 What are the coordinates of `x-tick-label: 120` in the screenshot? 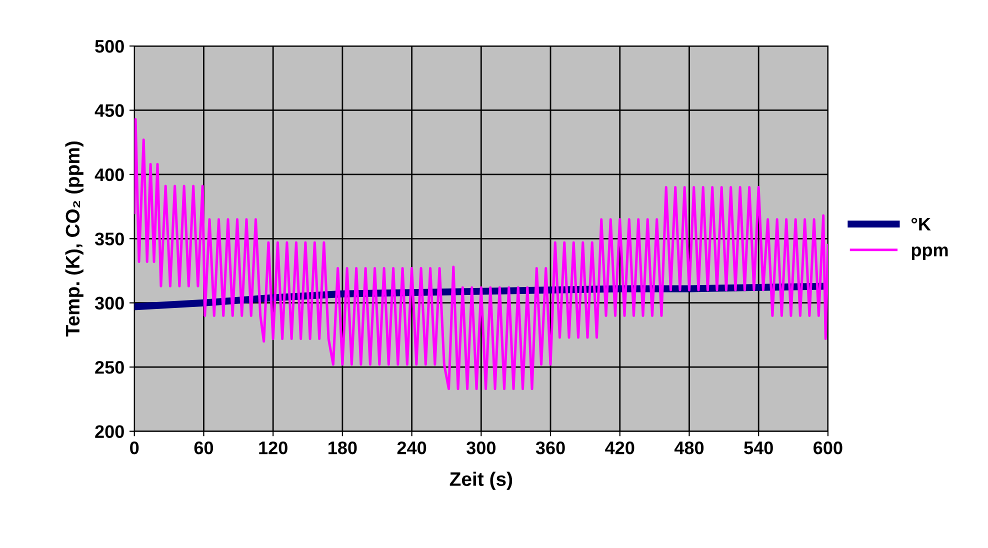 It's located at (273, 447).